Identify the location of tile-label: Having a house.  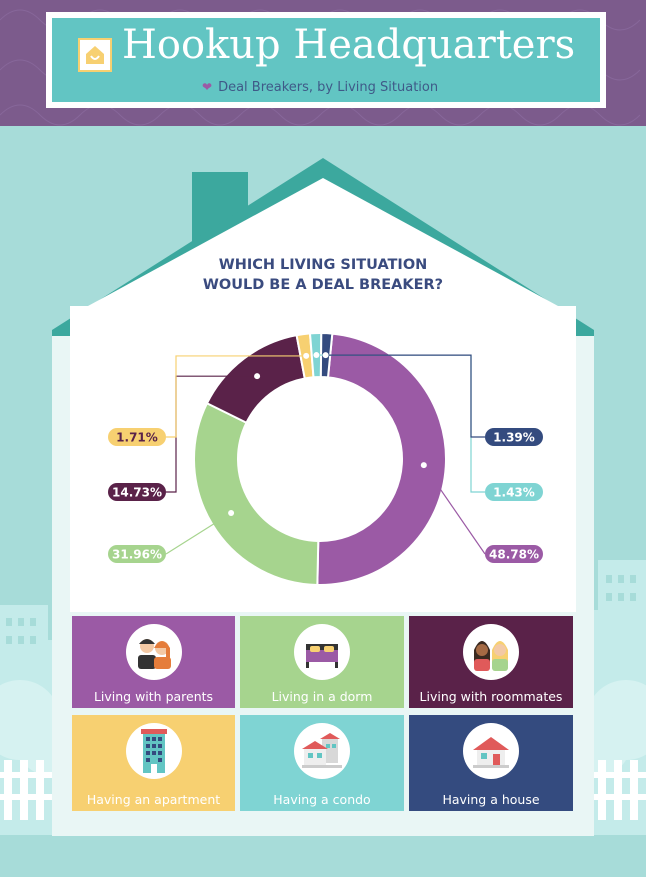
(491, 799).